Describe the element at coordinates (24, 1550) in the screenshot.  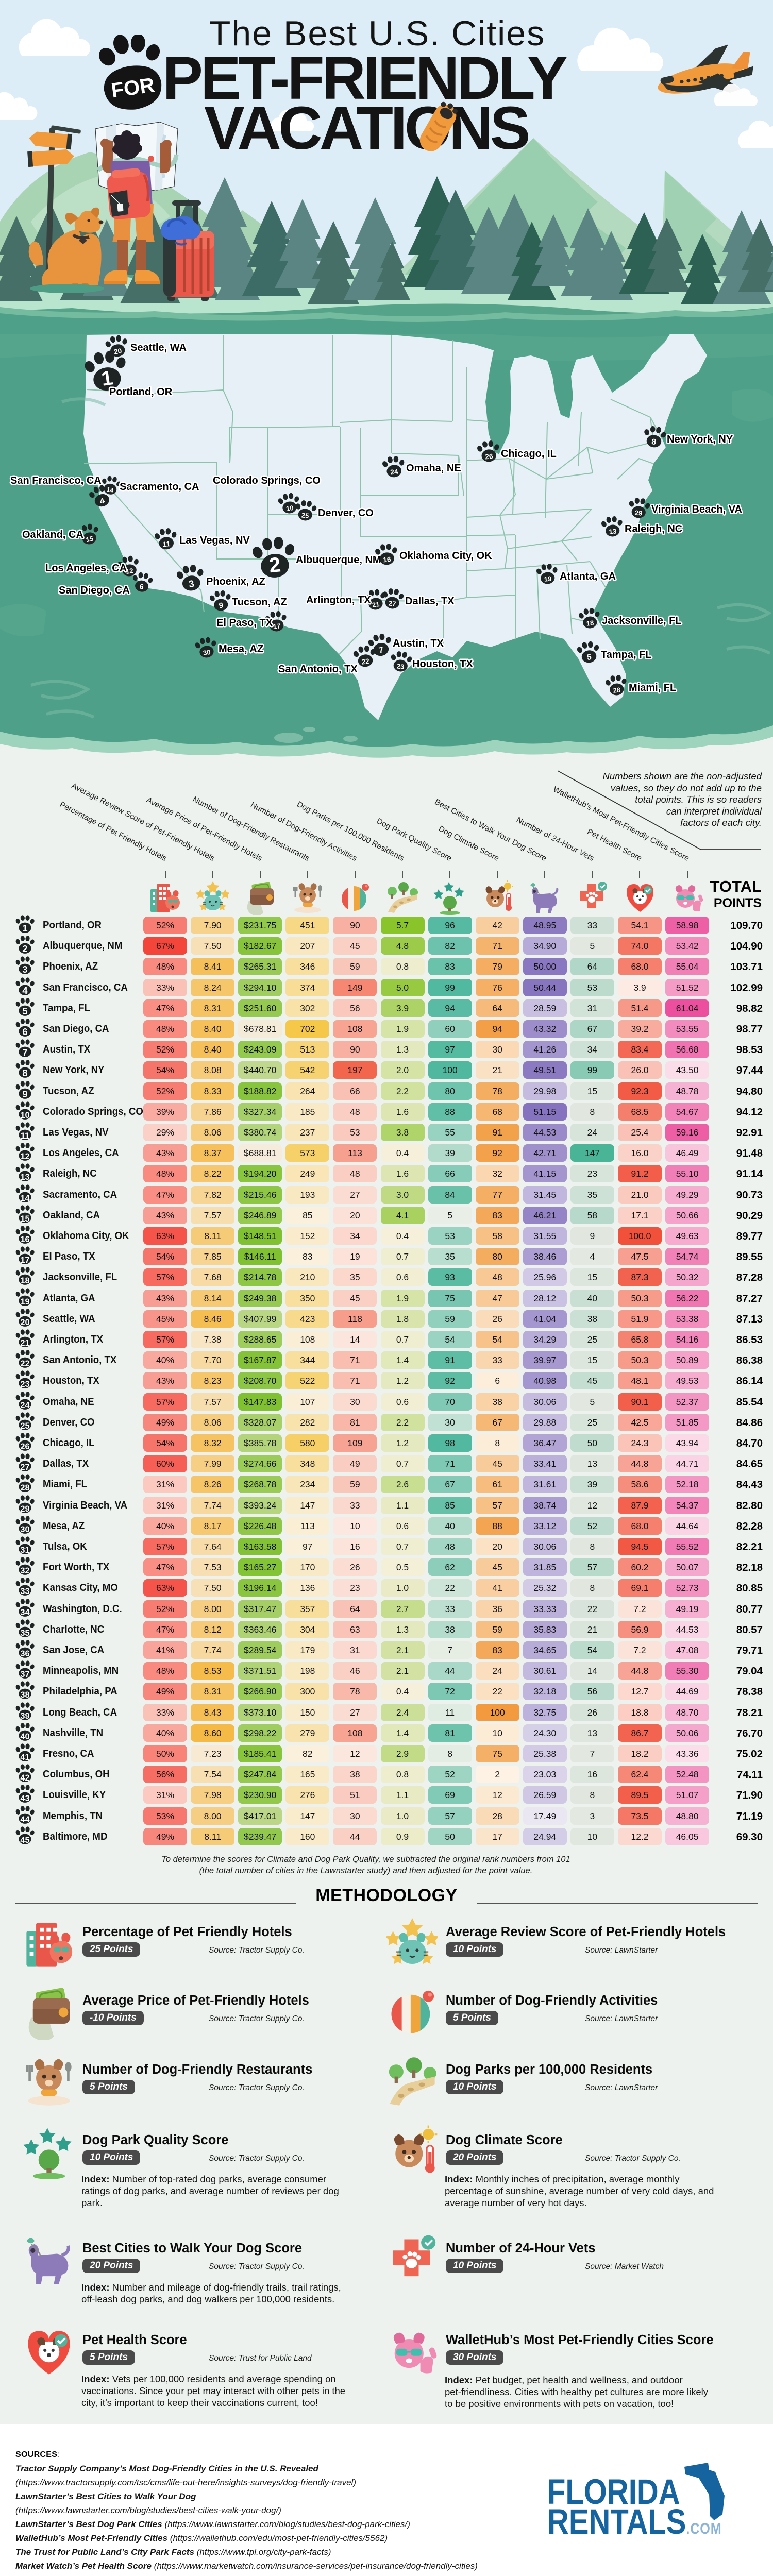
I see `svg-text: 31` at that location.